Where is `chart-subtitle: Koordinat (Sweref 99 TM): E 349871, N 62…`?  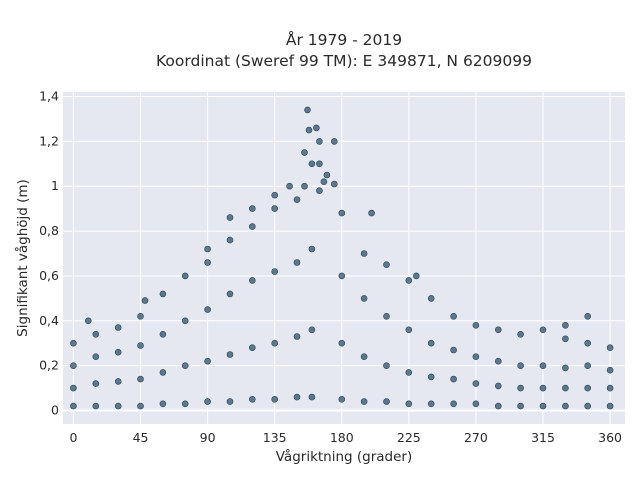
chart-subtitle: Koordinat (Sweref 99 TM): E 349871, N 62… is located at coordinates (344, 61).